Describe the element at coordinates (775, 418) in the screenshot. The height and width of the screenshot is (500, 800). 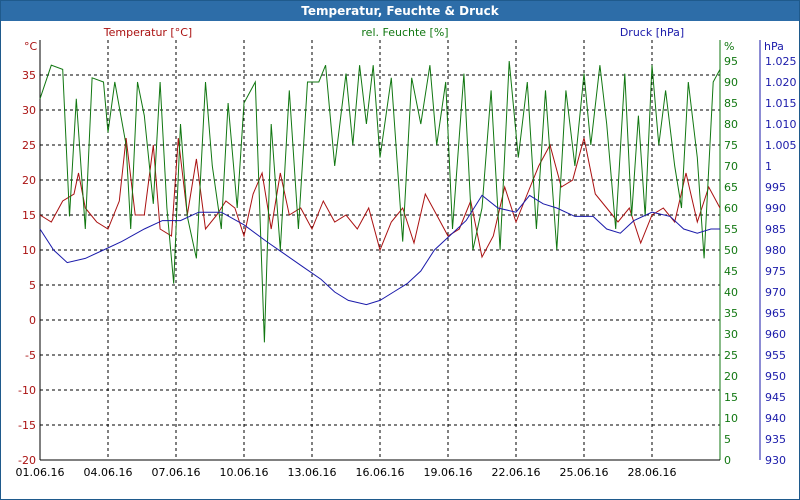
I see `pressure-tick-label: 940` at that location.